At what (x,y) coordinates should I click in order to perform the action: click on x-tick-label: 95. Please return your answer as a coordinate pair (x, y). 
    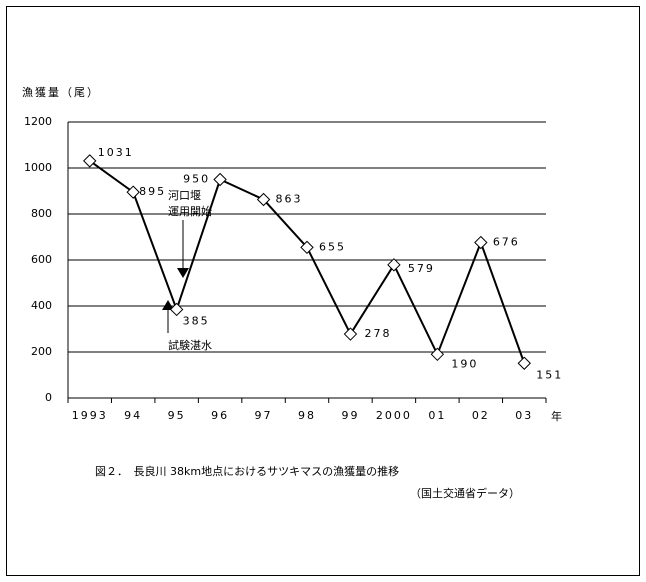
    Looking at the image, I should click on (177, 415).